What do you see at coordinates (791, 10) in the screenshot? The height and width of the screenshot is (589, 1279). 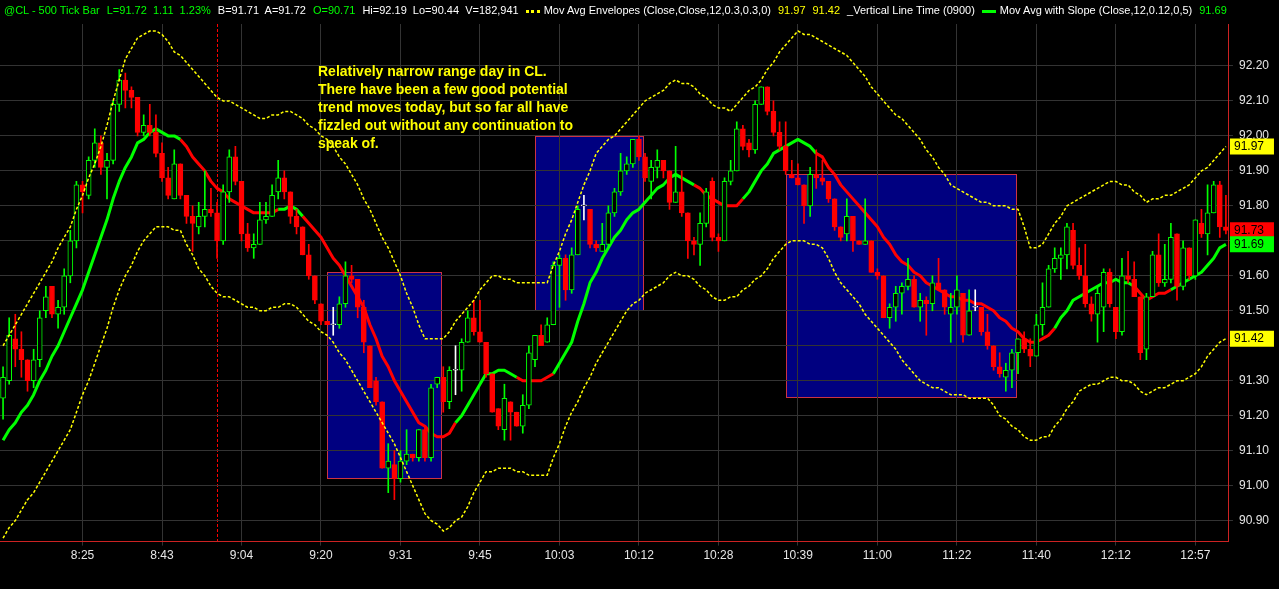 I see `text: 91.97` at bounding box center [791, 10].